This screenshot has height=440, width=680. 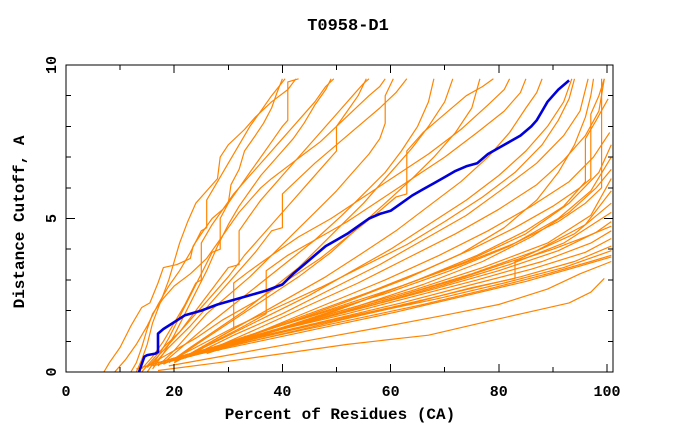 I want to click on x-tick-label: 0, so click(x=65, y=392).